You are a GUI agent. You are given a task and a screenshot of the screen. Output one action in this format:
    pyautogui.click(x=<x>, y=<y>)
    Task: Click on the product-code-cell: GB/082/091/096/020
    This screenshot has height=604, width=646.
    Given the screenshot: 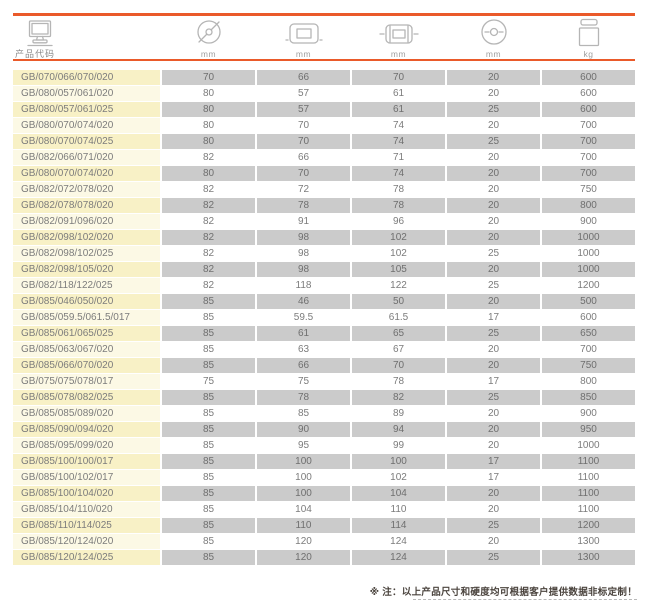 What is the action you would take?
    pyautogui.click(x=86, y=221)
    